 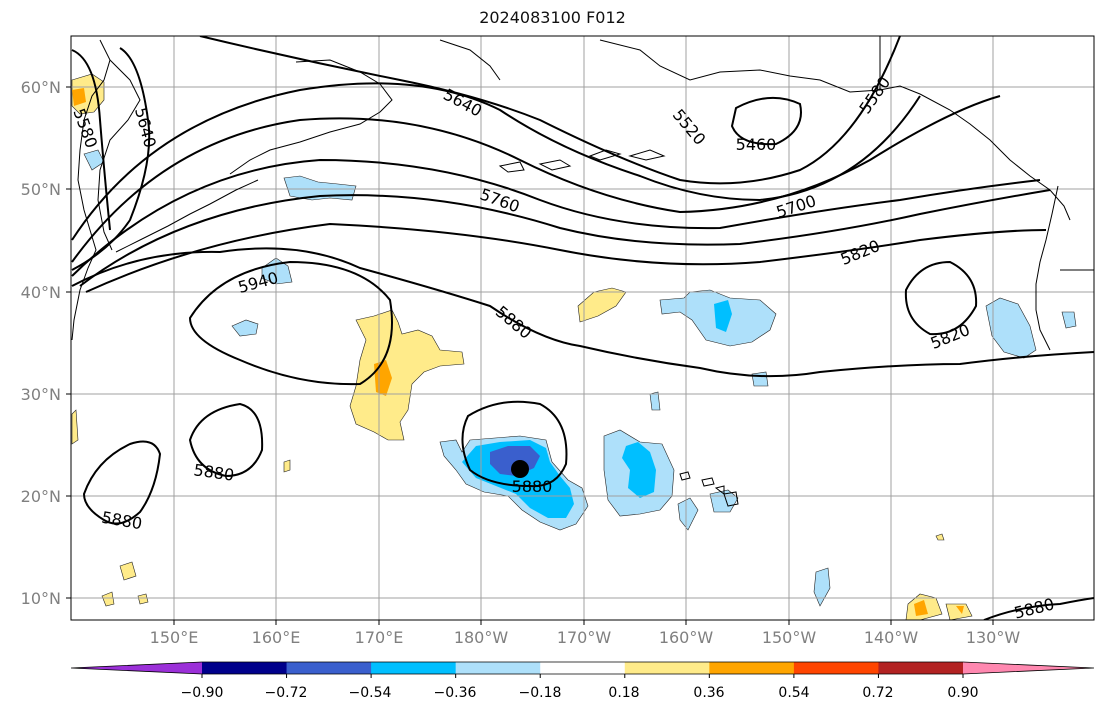 I want to click on lon-label: 170°E, so click(x=379, y=637).